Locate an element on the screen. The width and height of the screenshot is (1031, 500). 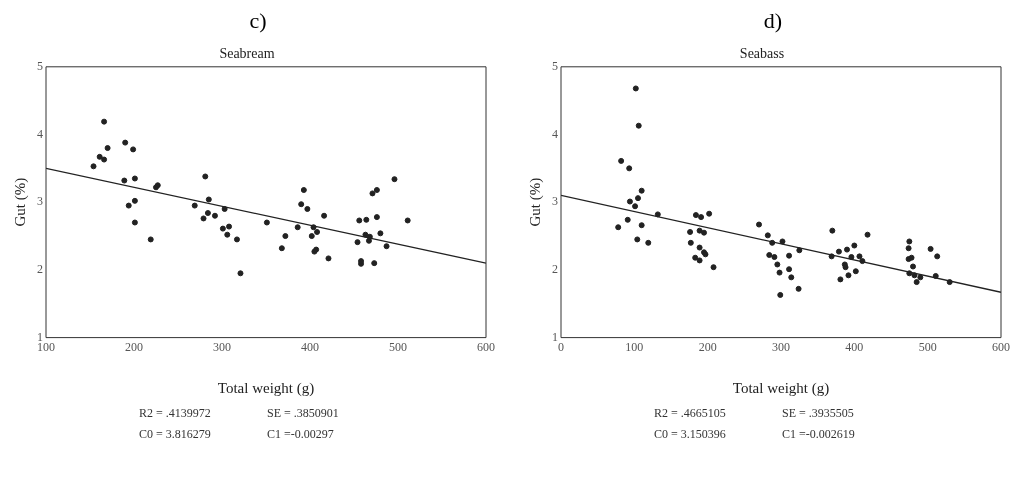
text: C0 = 3.150396 is located at coordinates (690, 434).